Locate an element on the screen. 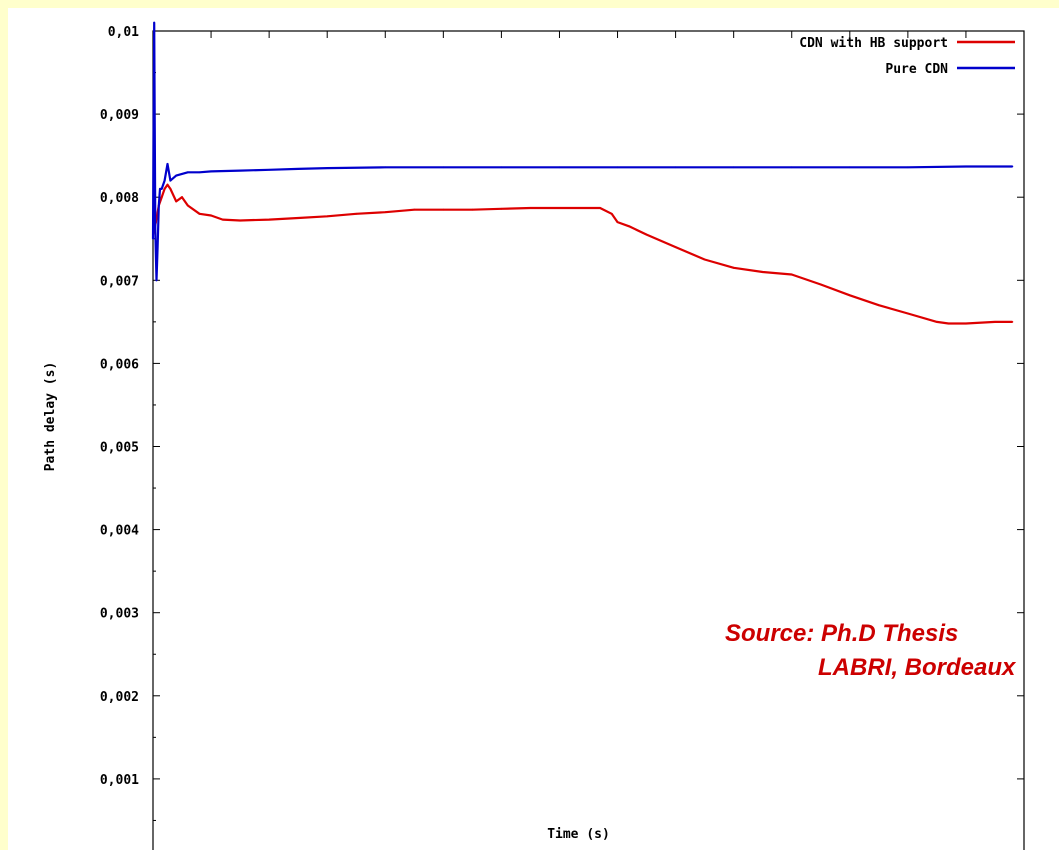 Image resolution: width=1059 pixels, height=850 pixels. y-tick-label: 0,004 is located at coordinates (119, 531).